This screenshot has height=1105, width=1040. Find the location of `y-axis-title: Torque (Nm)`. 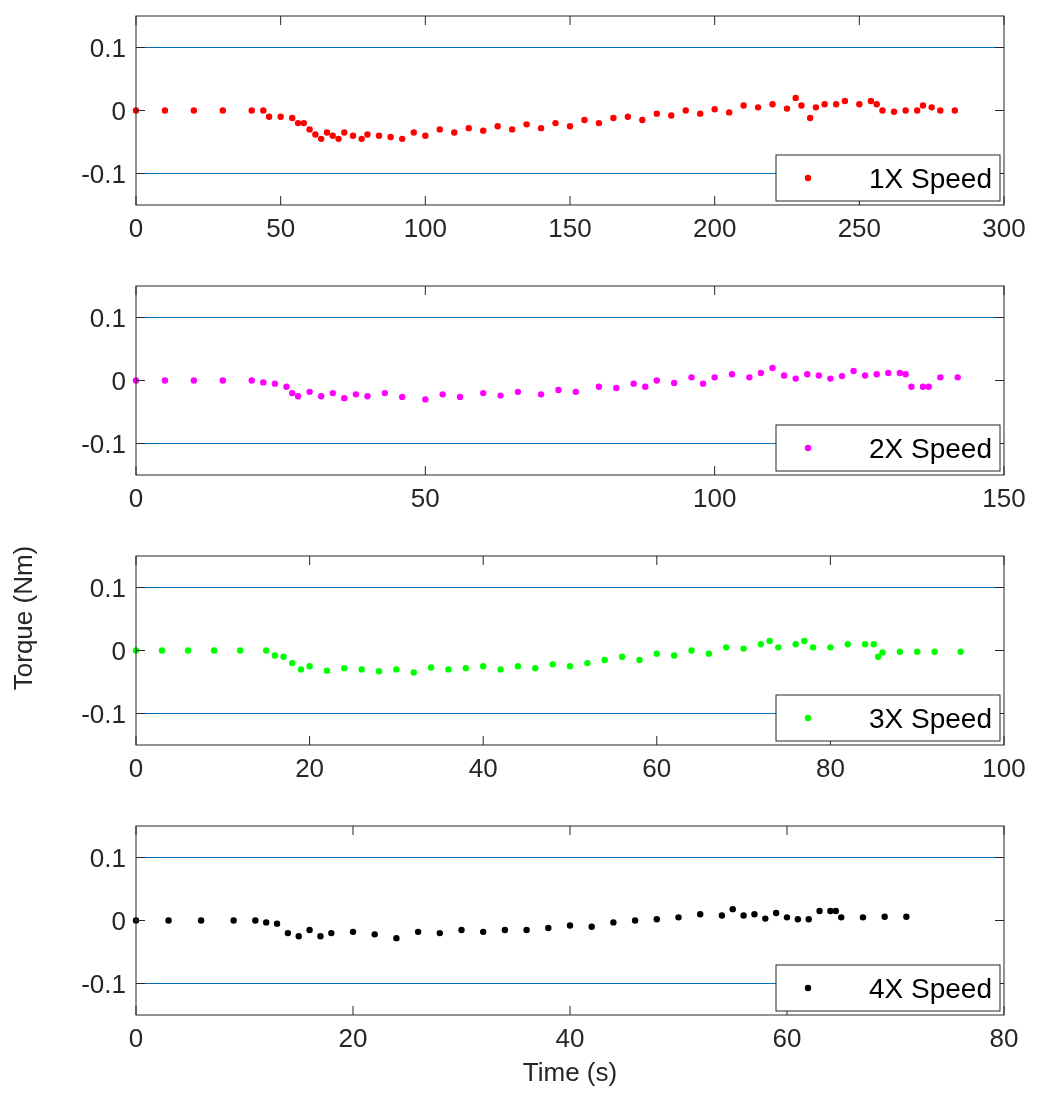

y-axis-title: Torque (Nm) is located at coordinates (23, 618).